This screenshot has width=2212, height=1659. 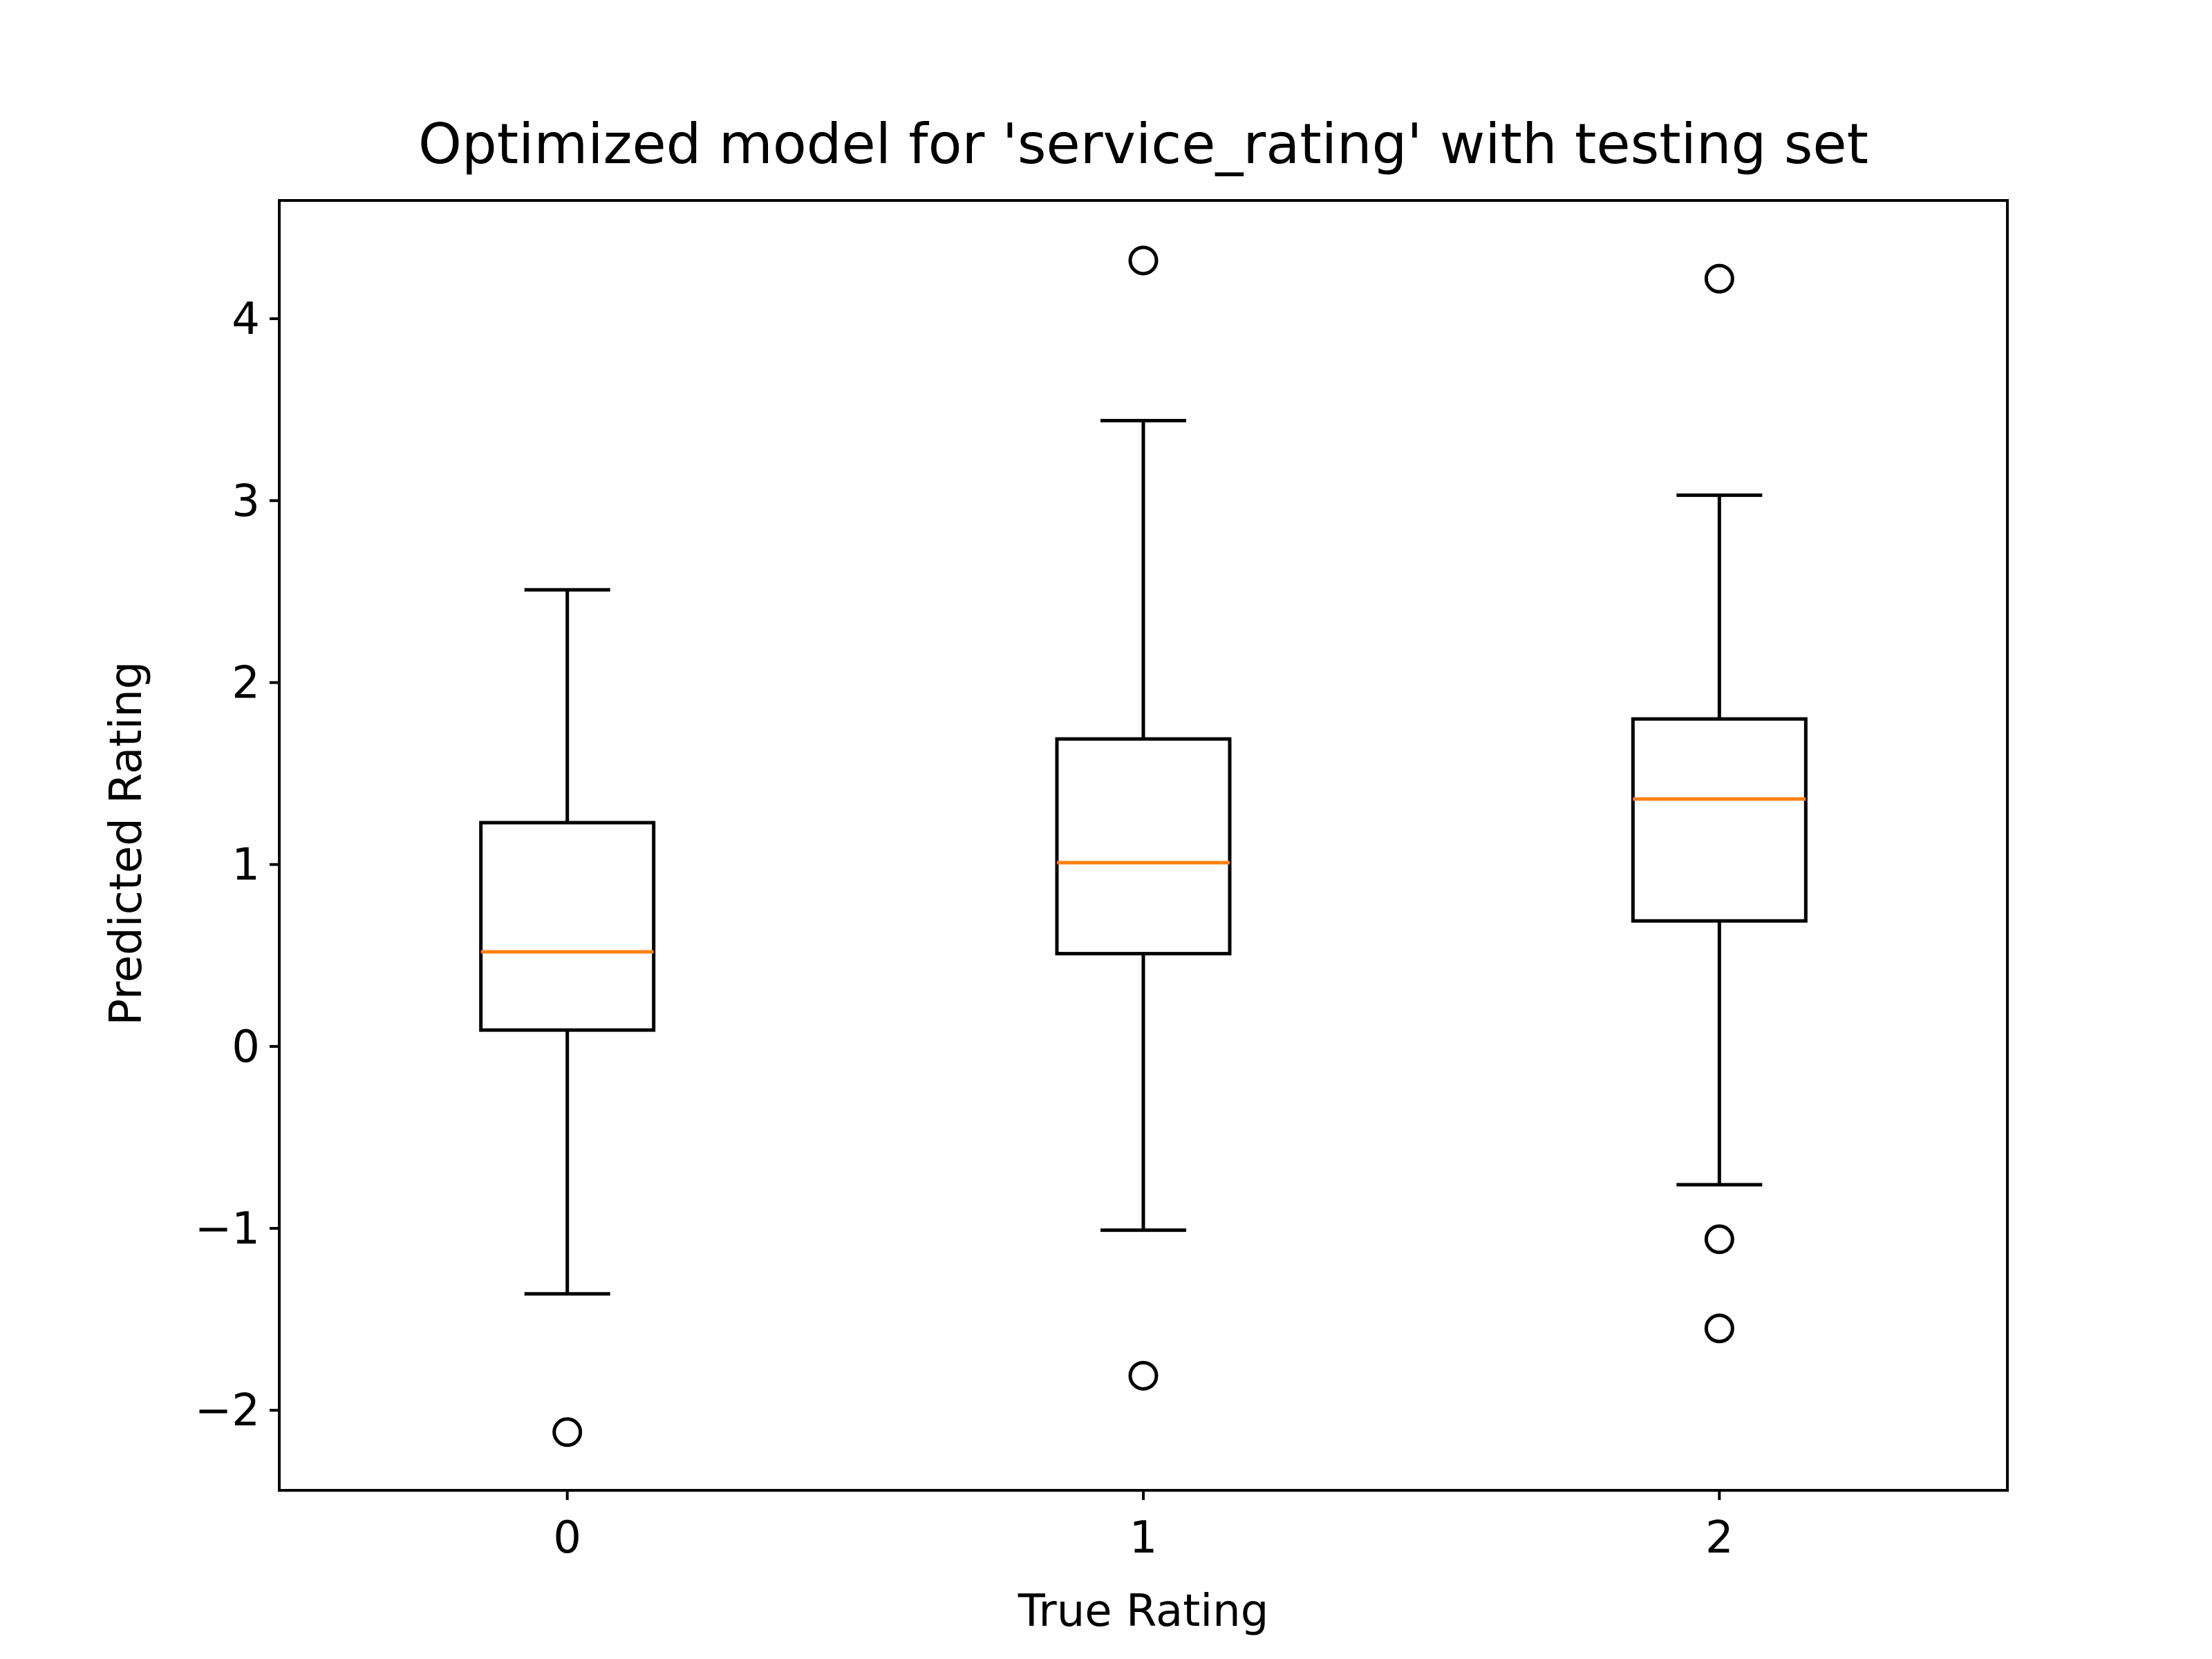 What do you see at coordinates (1144, 1538) in the screenshot?
I see `x-tick-label: 1` at bounding box center [1144, 1538].